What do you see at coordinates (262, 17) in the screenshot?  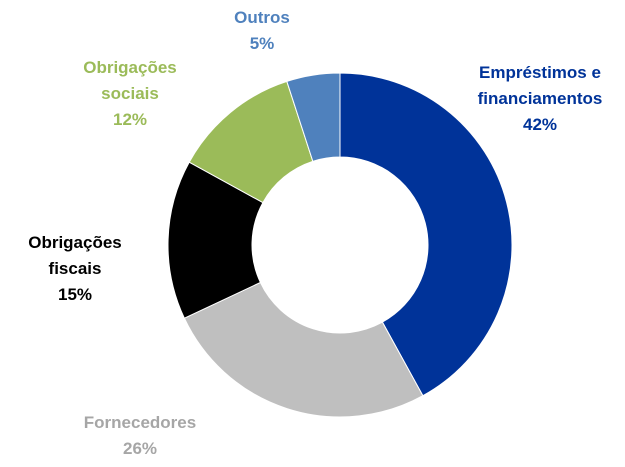 I see `category-name: Outros` at bounding box center [262, 17].